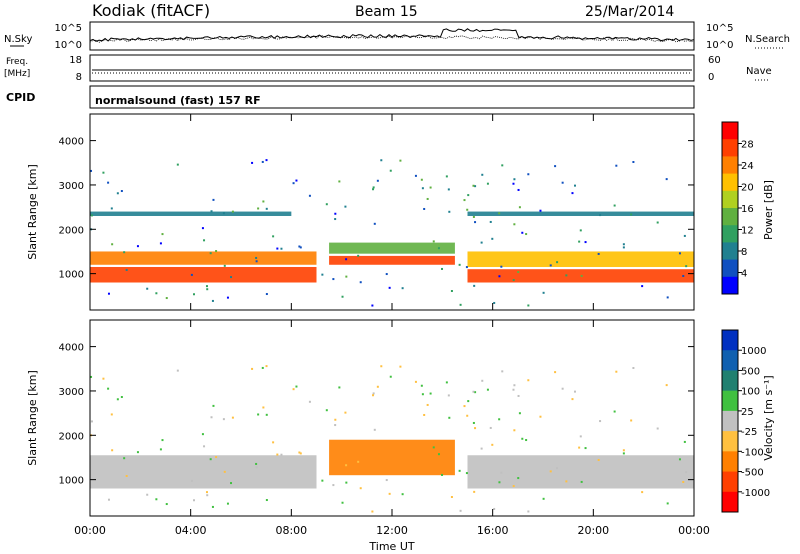 This screenshot has width=800, height=554. What do you see at coordinates (747, 188) in the screenshot?
I see `colorbar-tick-label: 20` at bounding box center [747, 188].